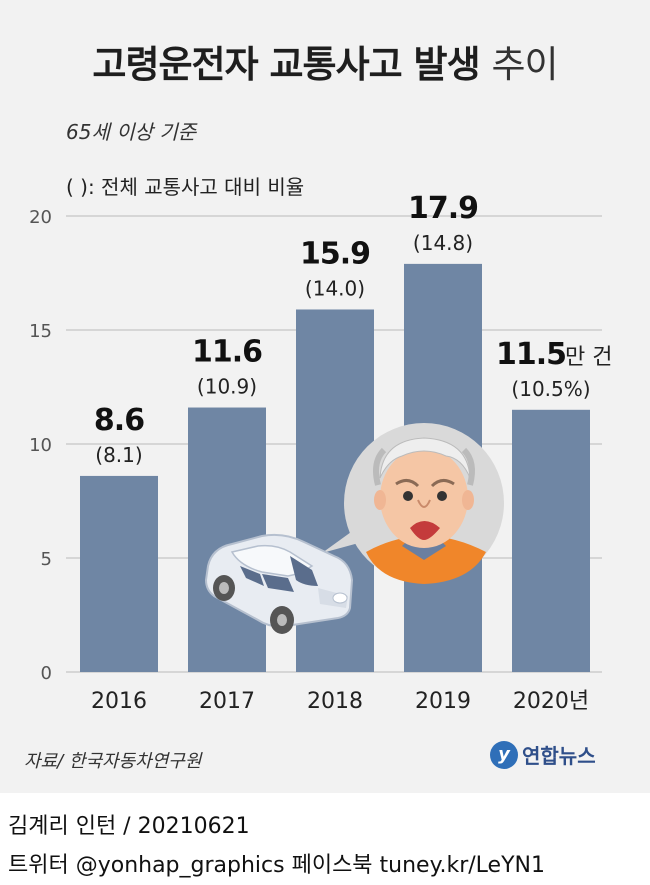 The width and height of the screenshot is (650, 885). I want to click on x-tick-label: 2018, so click(335, 701).